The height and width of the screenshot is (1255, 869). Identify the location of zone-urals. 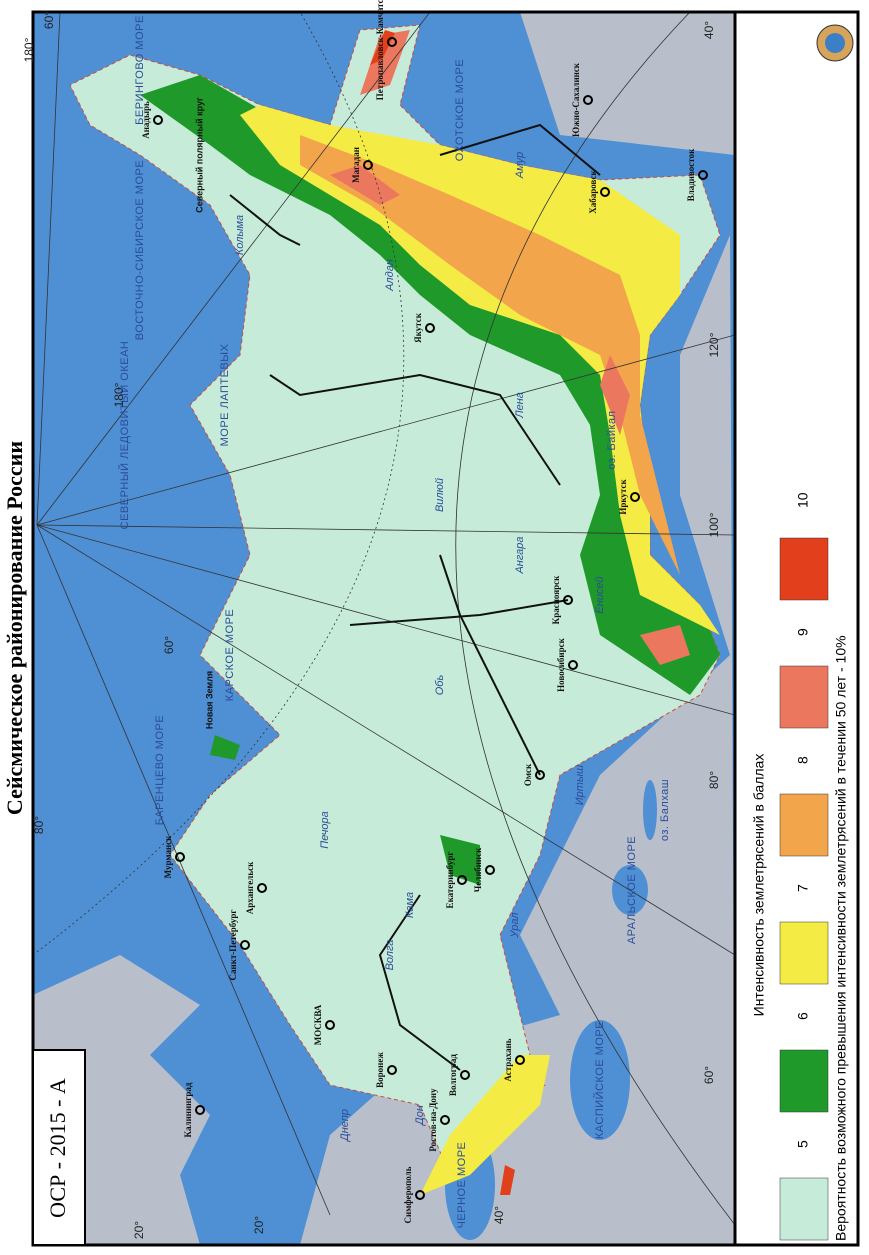
(345, 810).